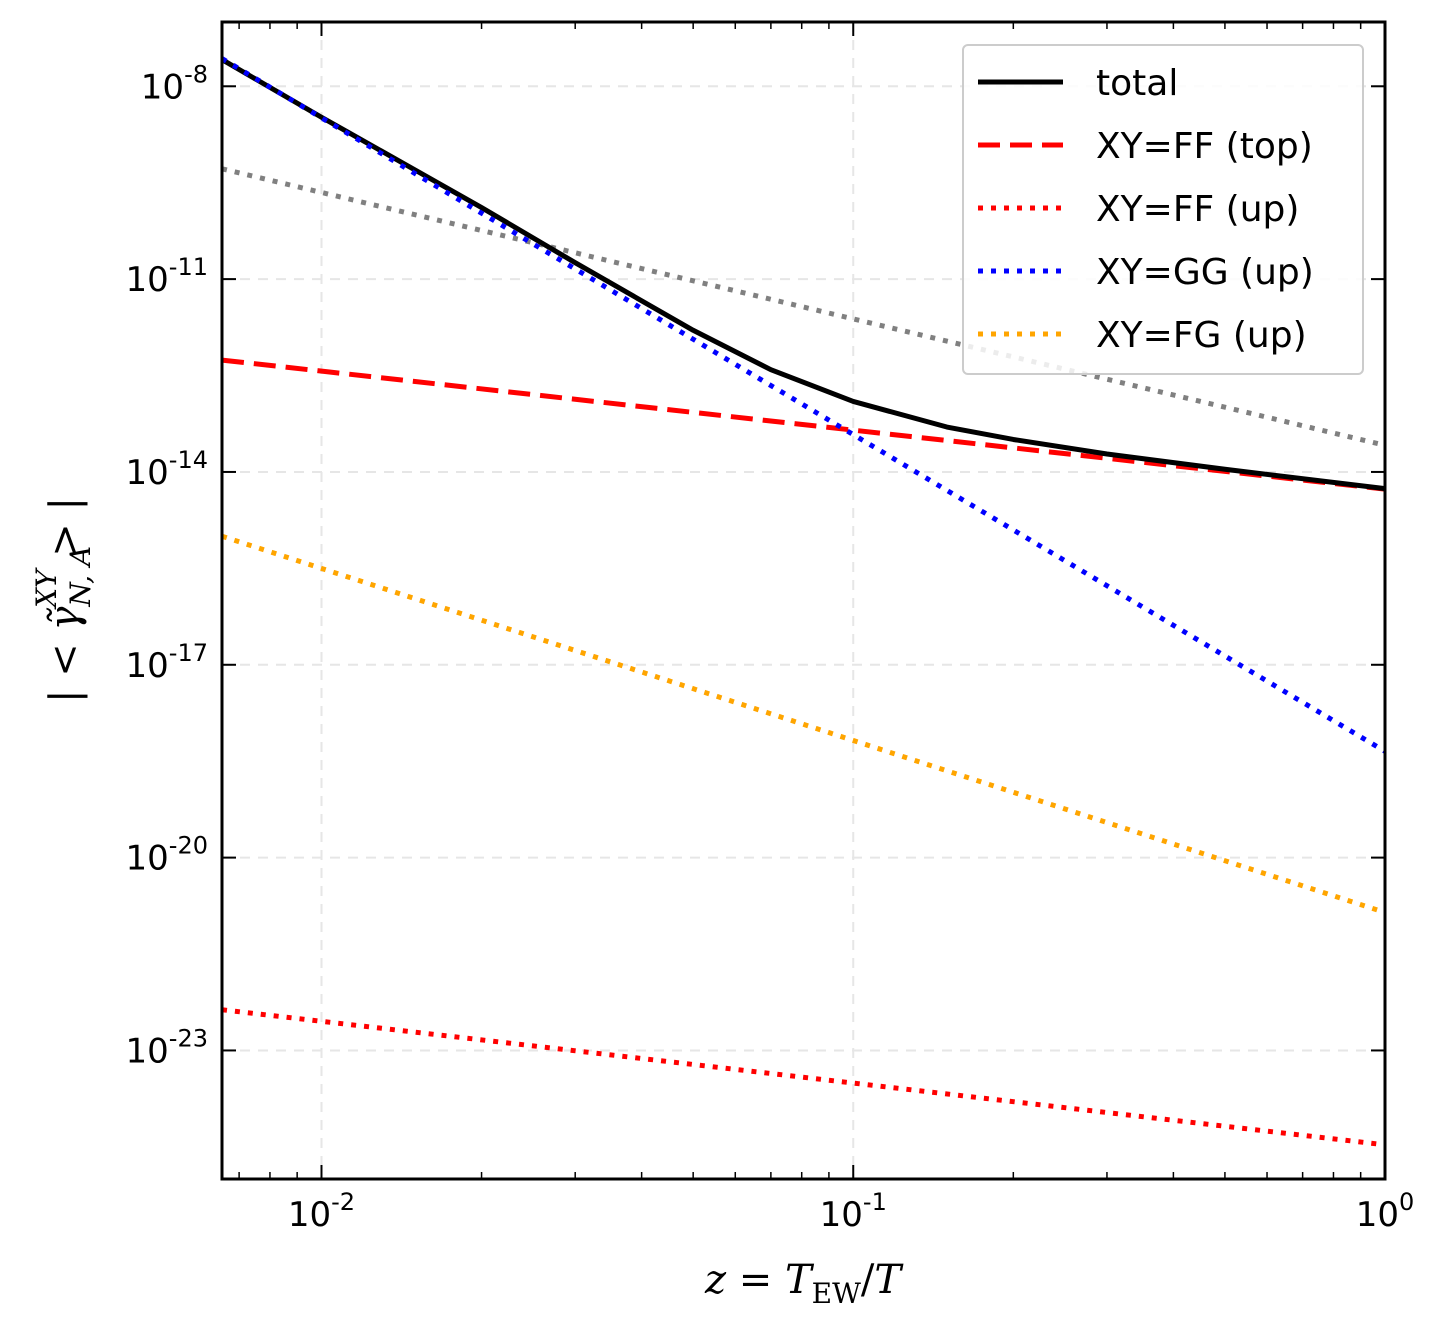 Image resolution: width=1445 pixels, height=1329 pixels. I want to click on y-axis-title: | < γ̃N, AXY > |, so click(63, 600).